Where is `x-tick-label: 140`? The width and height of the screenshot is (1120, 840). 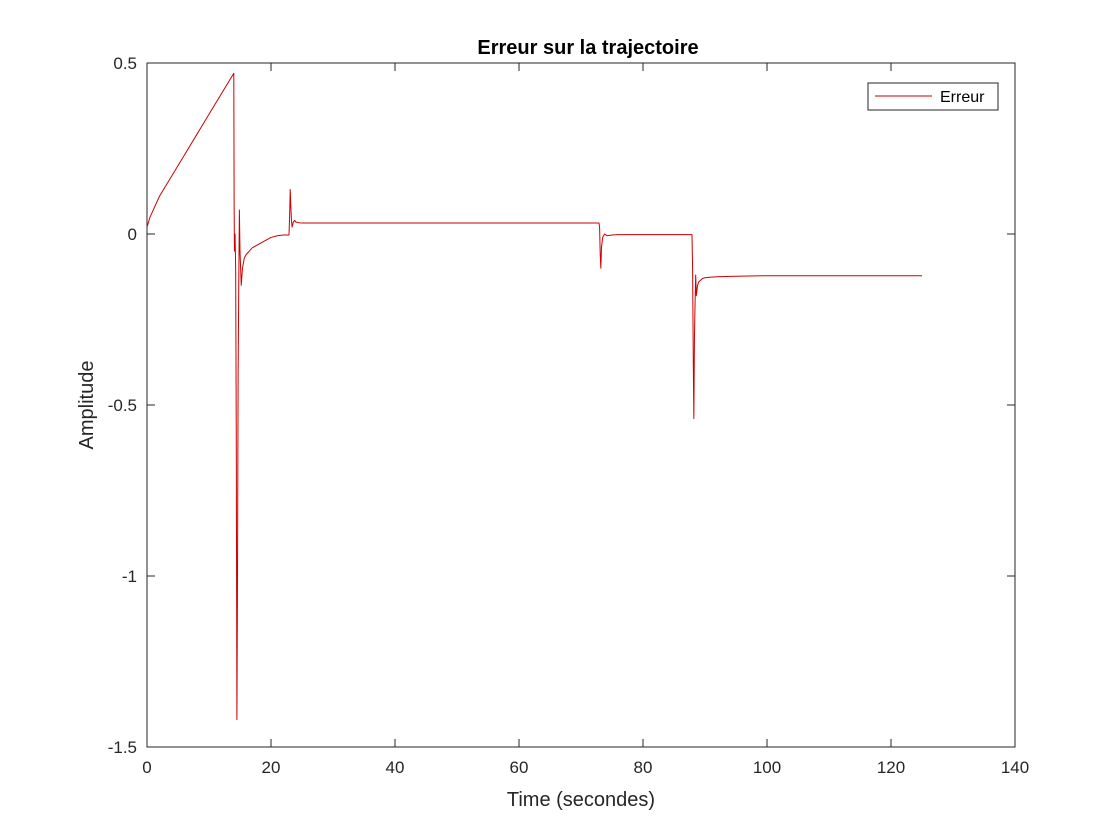
x-tick-label: 140 is located at coordinates (1015, 767).